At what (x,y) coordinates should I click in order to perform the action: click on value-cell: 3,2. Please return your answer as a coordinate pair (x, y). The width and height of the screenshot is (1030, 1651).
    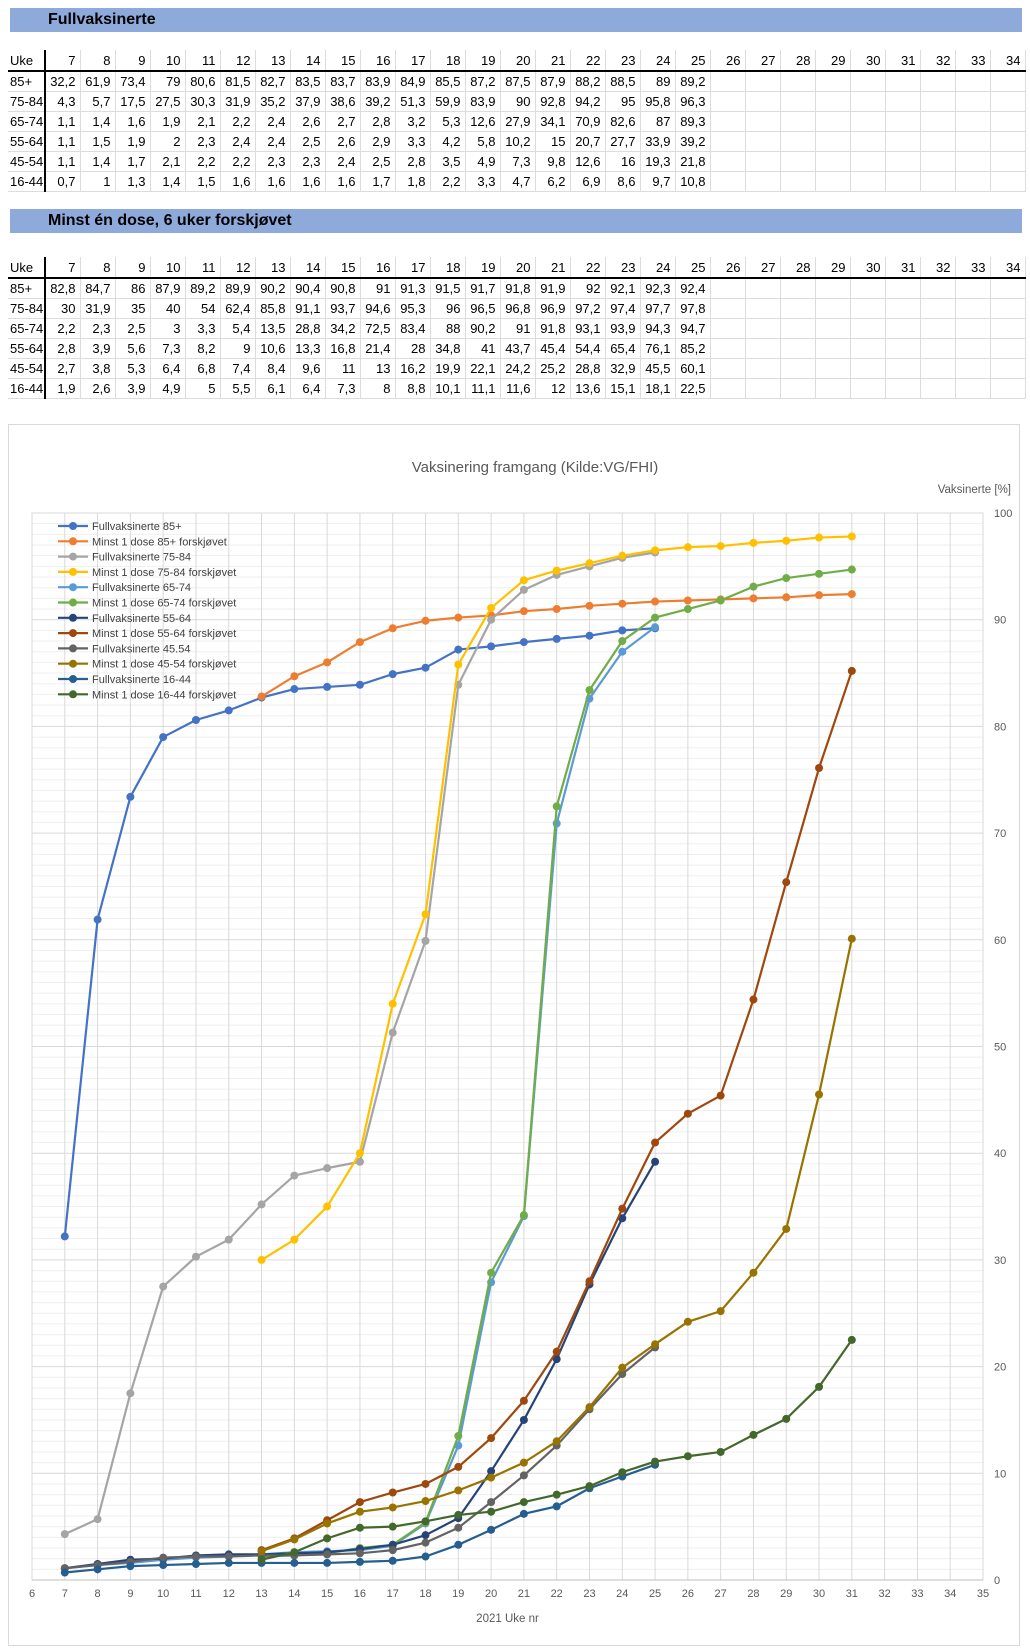
    Looking at the image, I should click on (412, 121).